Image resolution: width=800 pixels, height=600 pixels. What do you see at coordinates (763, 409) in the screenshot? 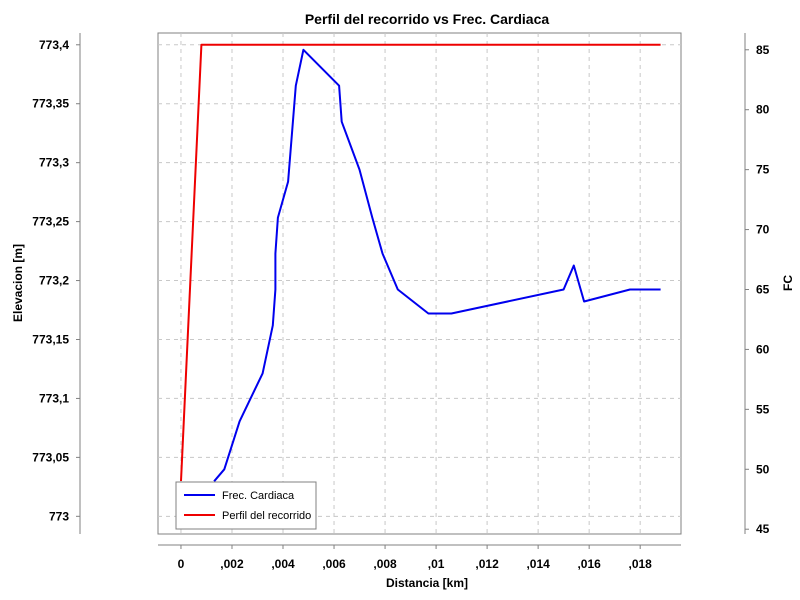
I see `y-right-tick-label: 55` at bounding box center [763, 409].